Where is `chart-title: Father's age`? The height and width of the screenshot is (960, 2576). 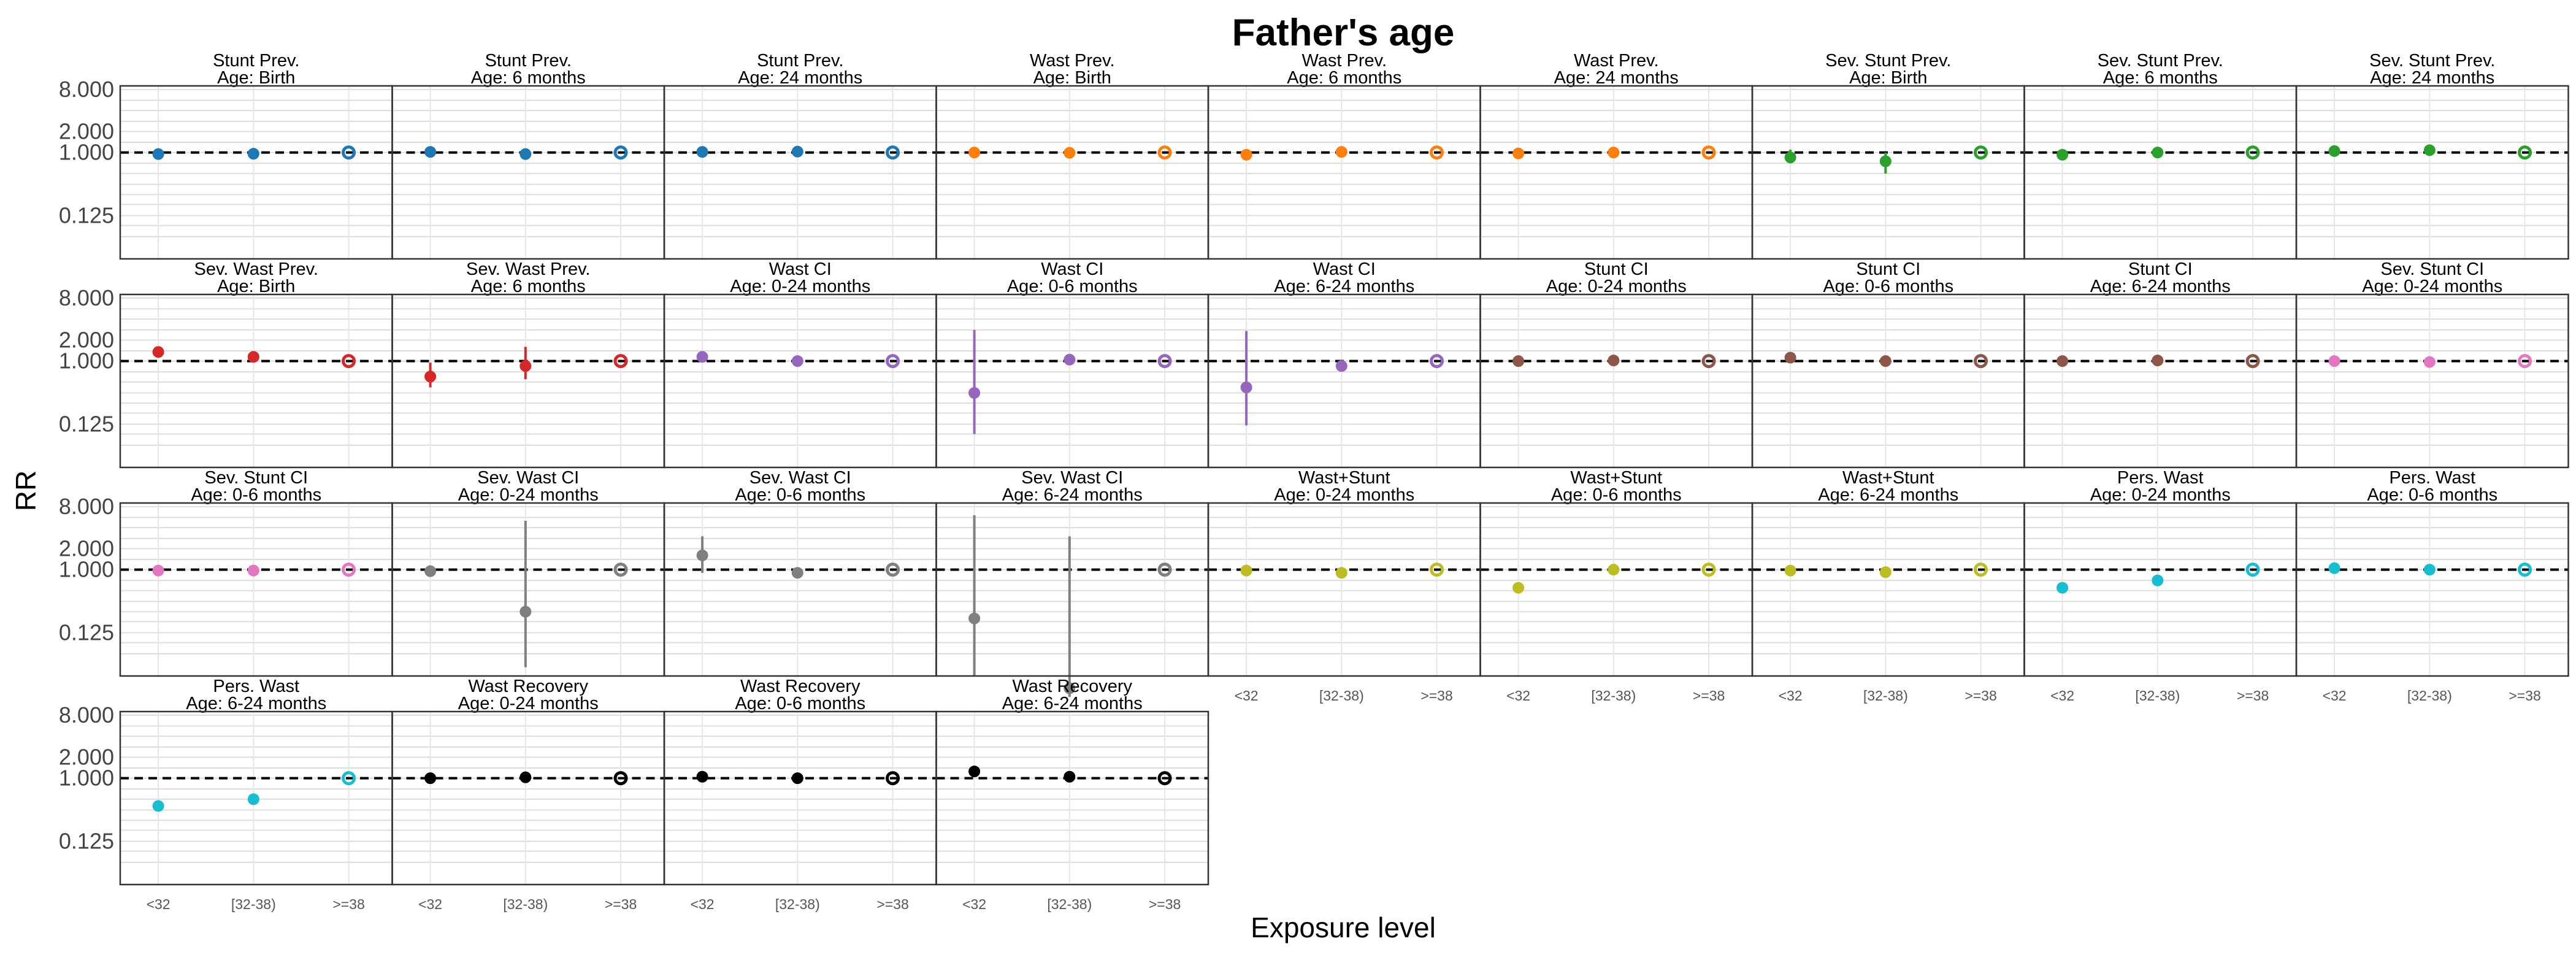 chart-title: Father's age is located at coordinates (1343, 33).